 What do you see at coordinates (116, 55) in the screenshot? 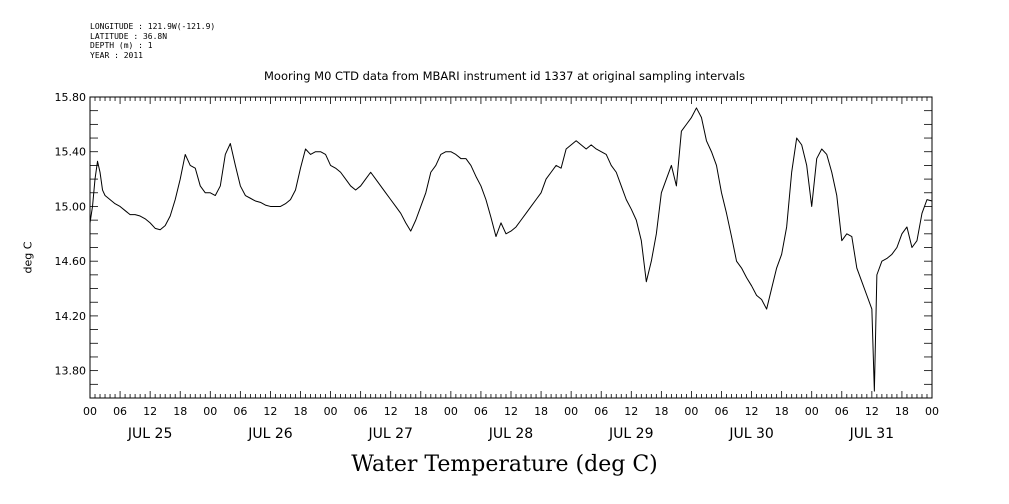
I see `metadata-year: YEAR : 2011` at bounding box center [116, 55].